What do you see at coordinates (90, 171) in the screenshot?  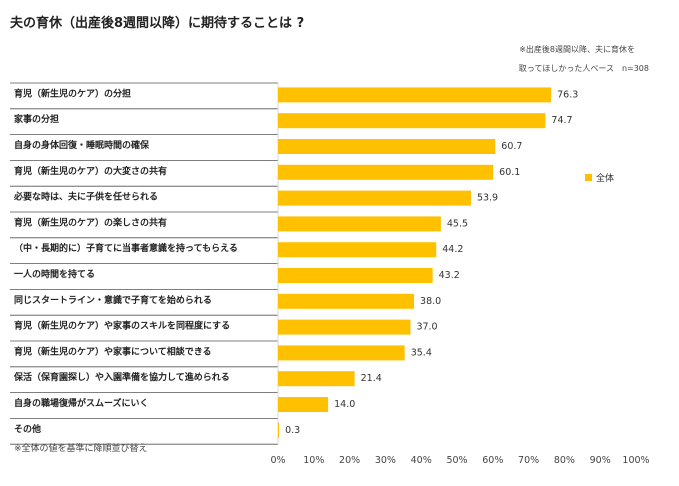 I see `category-label: 育児（新生児のケア）の大変さの共有` at bounding box center [90, 171].